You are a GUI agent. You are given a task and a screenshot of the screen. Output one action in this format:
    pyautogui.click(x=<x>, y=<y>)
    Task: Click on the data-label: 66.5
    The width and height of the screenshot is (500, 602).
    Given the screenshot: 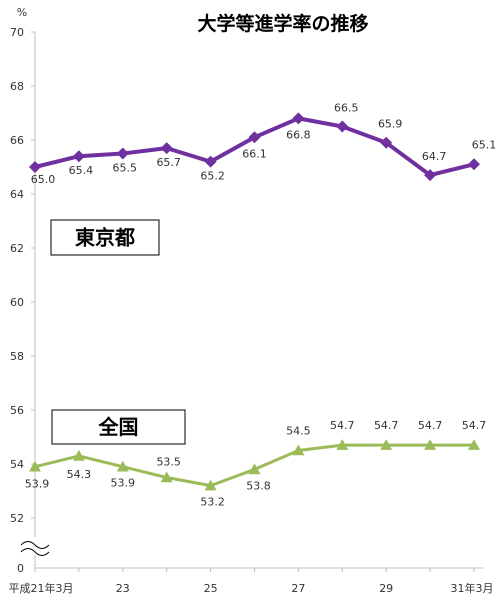 What is the action you would take?
    pyautogui.click(x=346, y=108)
    